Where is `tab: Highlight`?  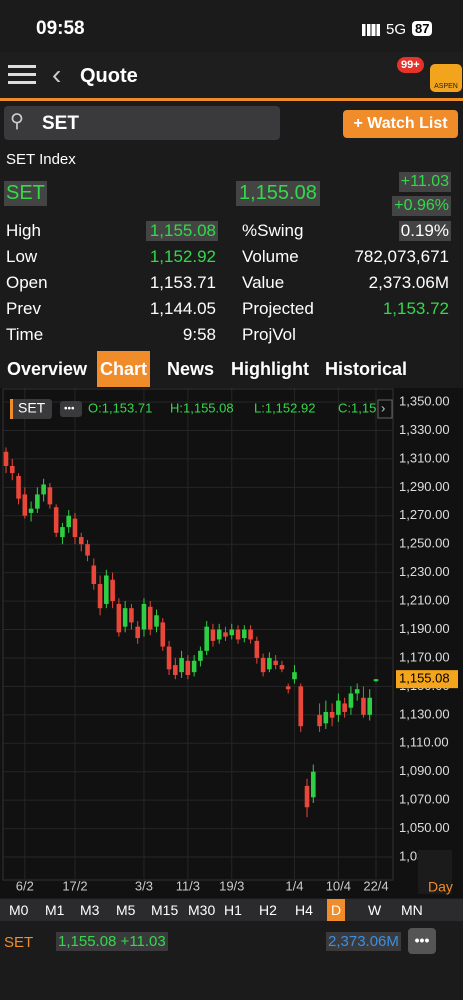
tab: Highlight is located at coordinates (270, 369).